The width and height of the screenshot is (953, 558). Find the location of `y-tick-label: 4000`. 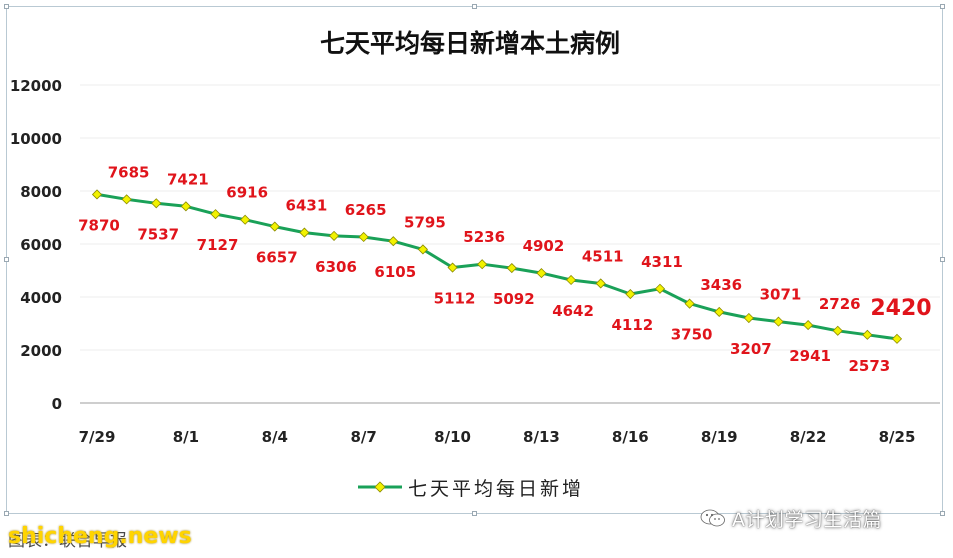

y-tick-label: 4000 is located at coordinates (41, 298).